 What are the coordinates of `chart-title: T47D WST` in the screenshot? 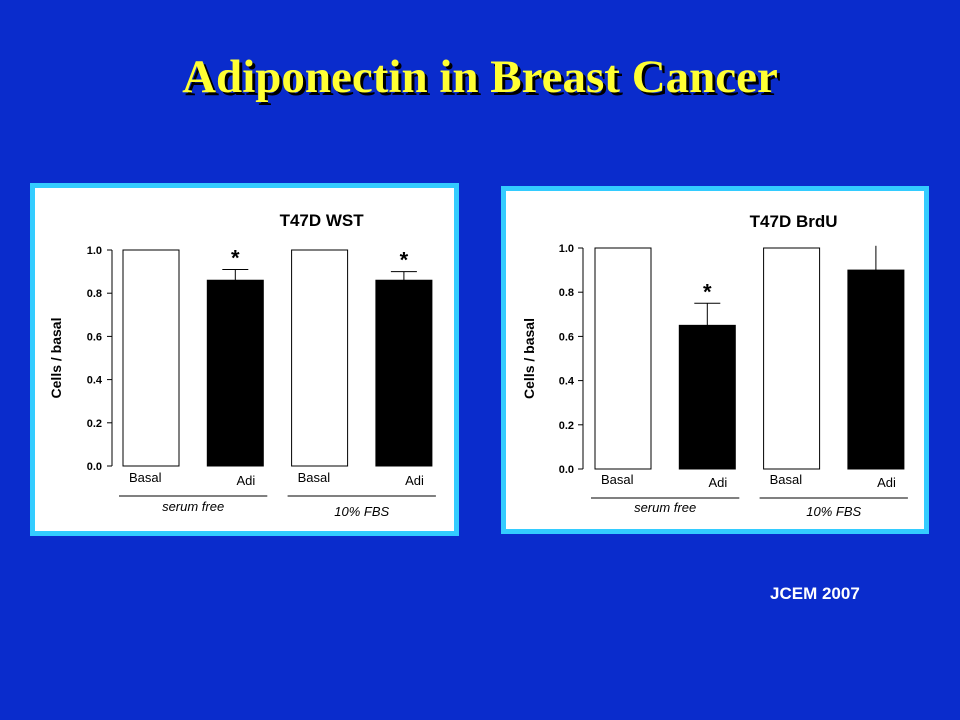 It's located at (322, 220).